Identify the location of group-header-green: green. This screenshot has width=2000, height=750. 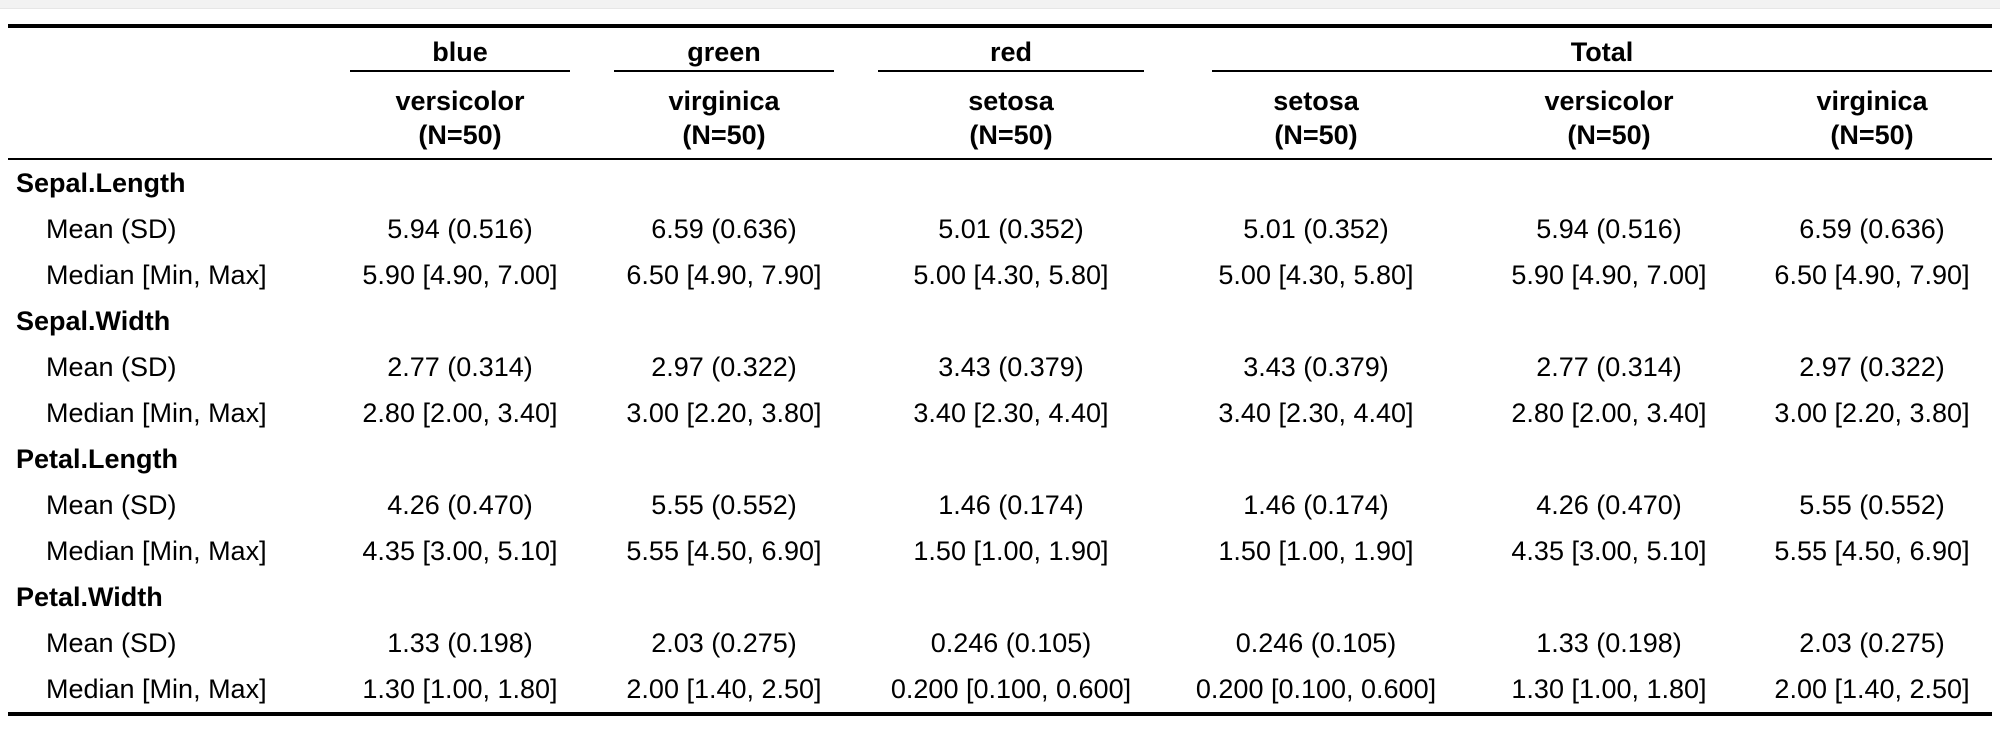
(724, 49).